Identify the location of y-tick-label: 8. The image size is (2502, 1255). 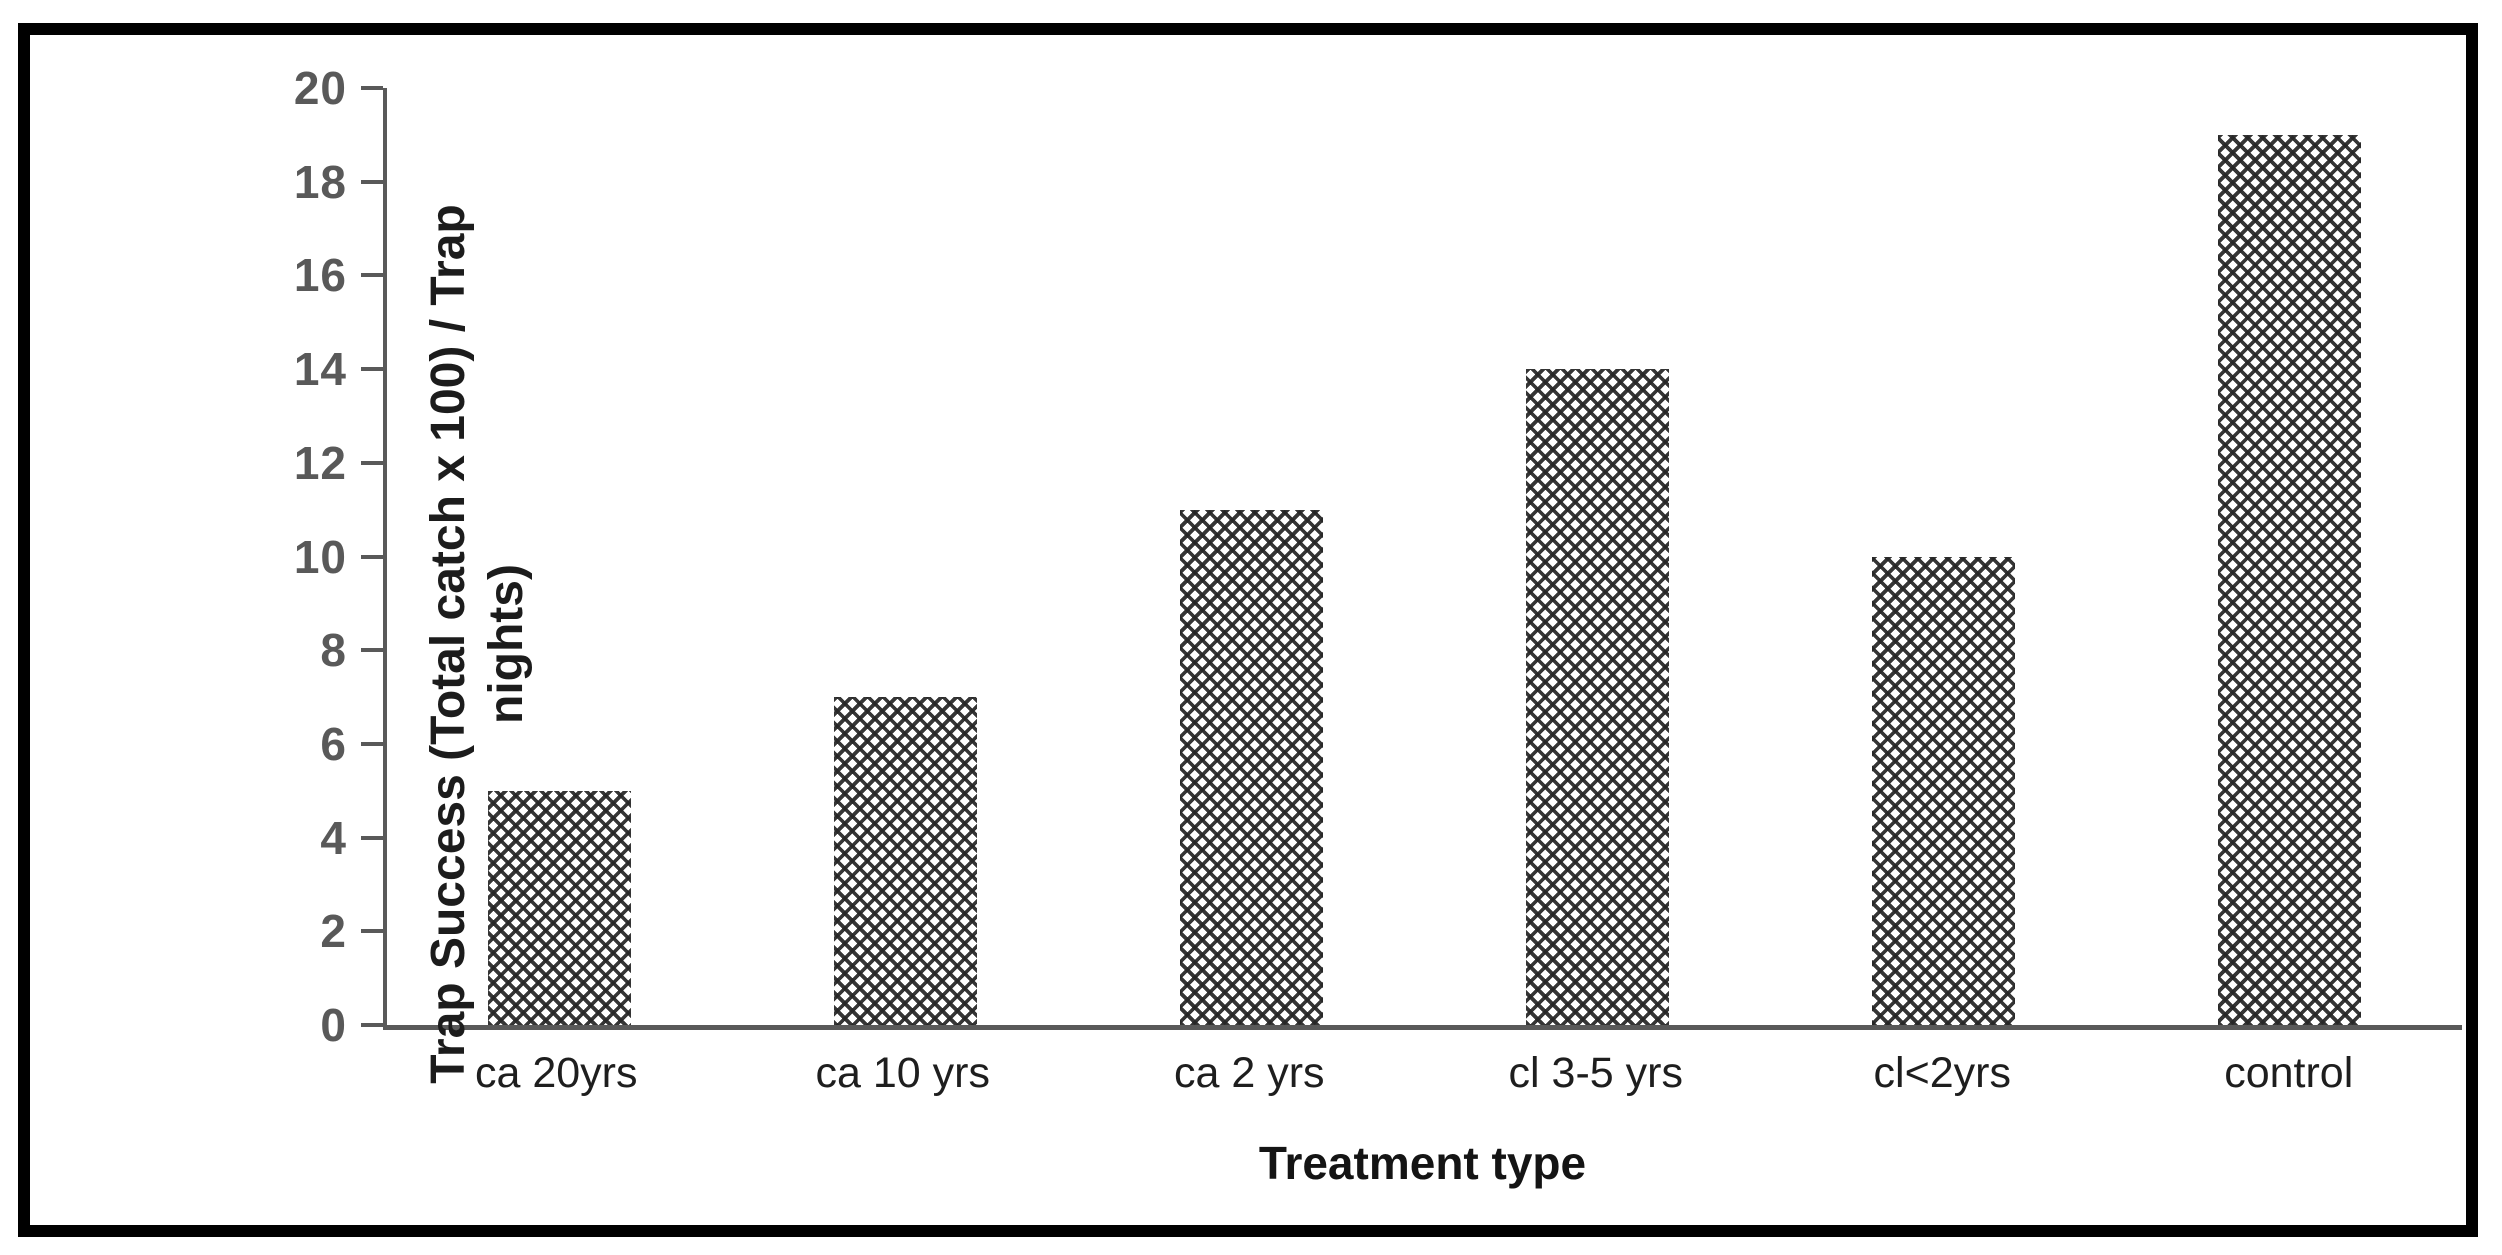
(333, 650).